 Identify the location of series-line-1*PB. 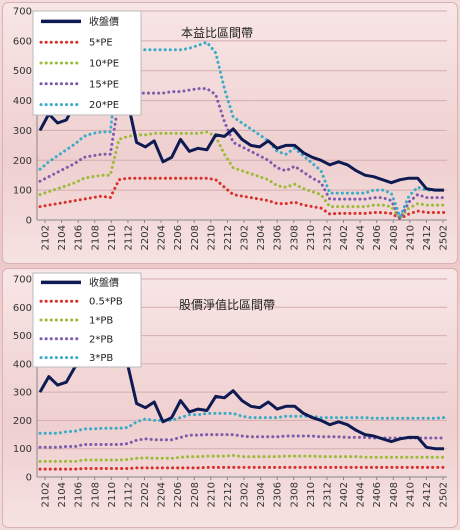
(242, 458).